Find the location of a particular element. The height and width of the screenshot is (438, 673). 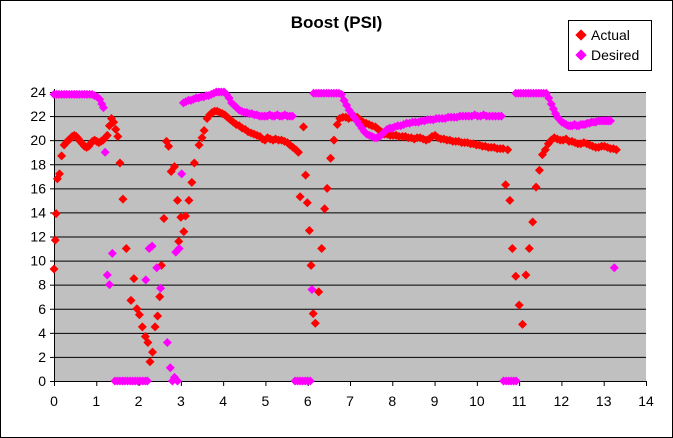

x-tick-label-3: 3 is located at coordinates (181, 401).